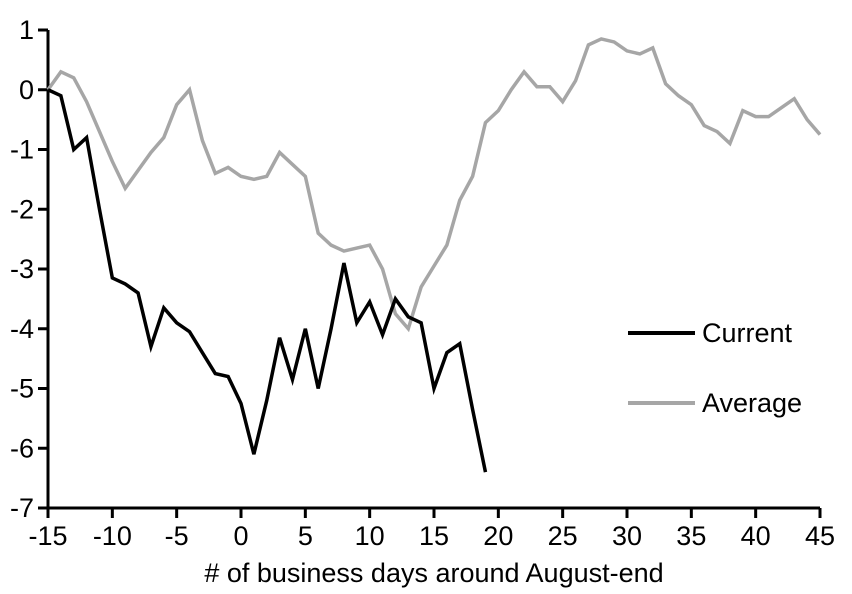 This screenshot has height=594, width=852. Describe the element at coordinates (691, 536) in the screenshot. I see `x-tick-label: 35` at that location.